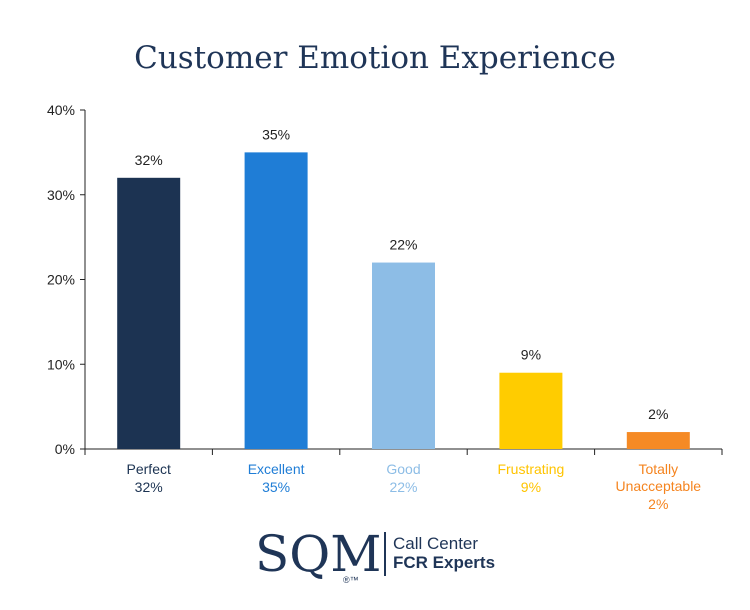  What do you see at coordinates (658, 414) in the screenshot?
I see `data-label: 2%` at bounding box center [658, 414].